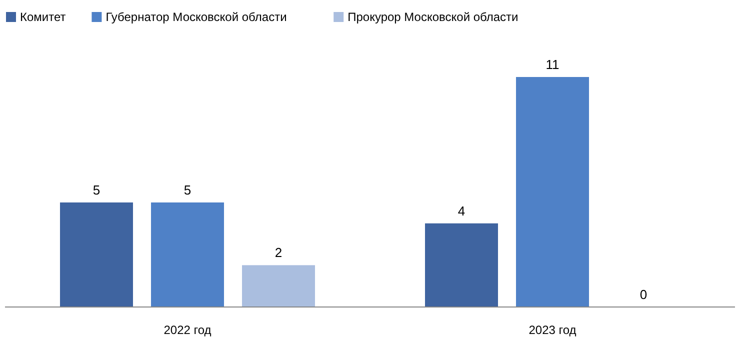 The image size is (741, 343). What do you see at coordinates (462, 210) in the screenshot?
I see `data-label: 4` at bounding box center [462, 210].